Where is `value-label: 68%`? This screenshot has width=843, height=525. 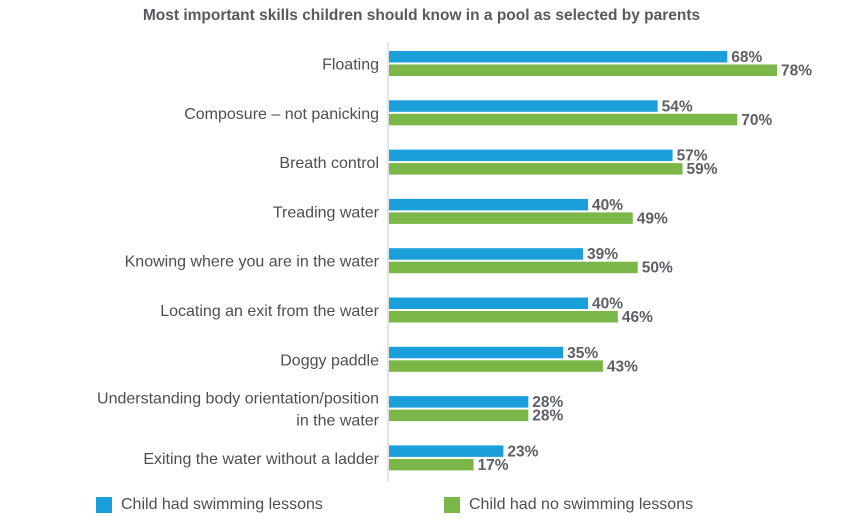 value-label: 68% is located at coordinates (746, 57).